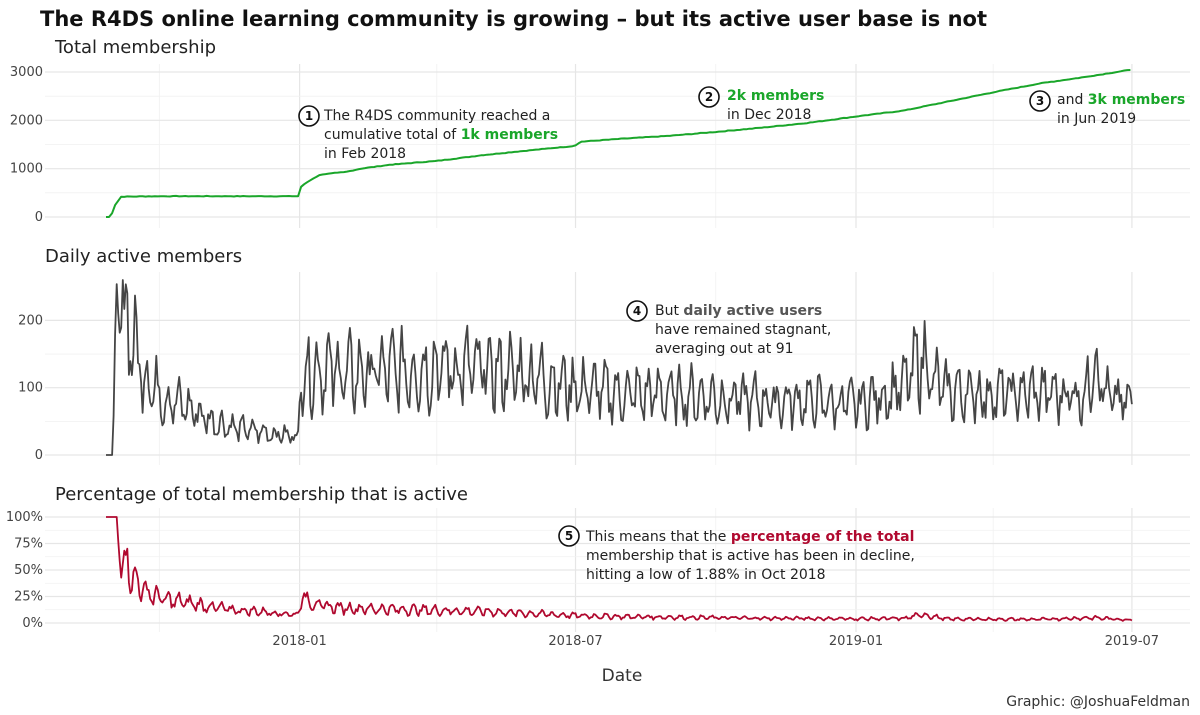 The width and height of the screenshot is (1200, 715). Describe the element at coordinates (622, 676) in the screenshot. I see `x-axis-title: Date` at that location.